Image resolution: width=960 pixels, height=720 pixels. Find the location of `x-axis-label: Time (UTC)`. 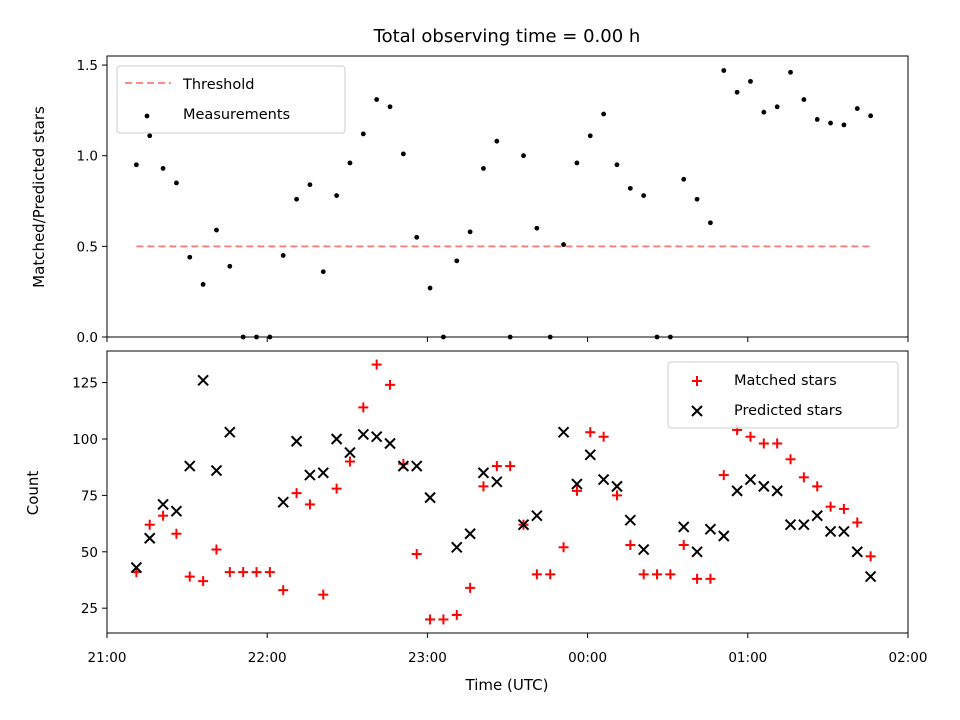

x-axis-label: Time (UTC) is located at coordinates (507, 685).